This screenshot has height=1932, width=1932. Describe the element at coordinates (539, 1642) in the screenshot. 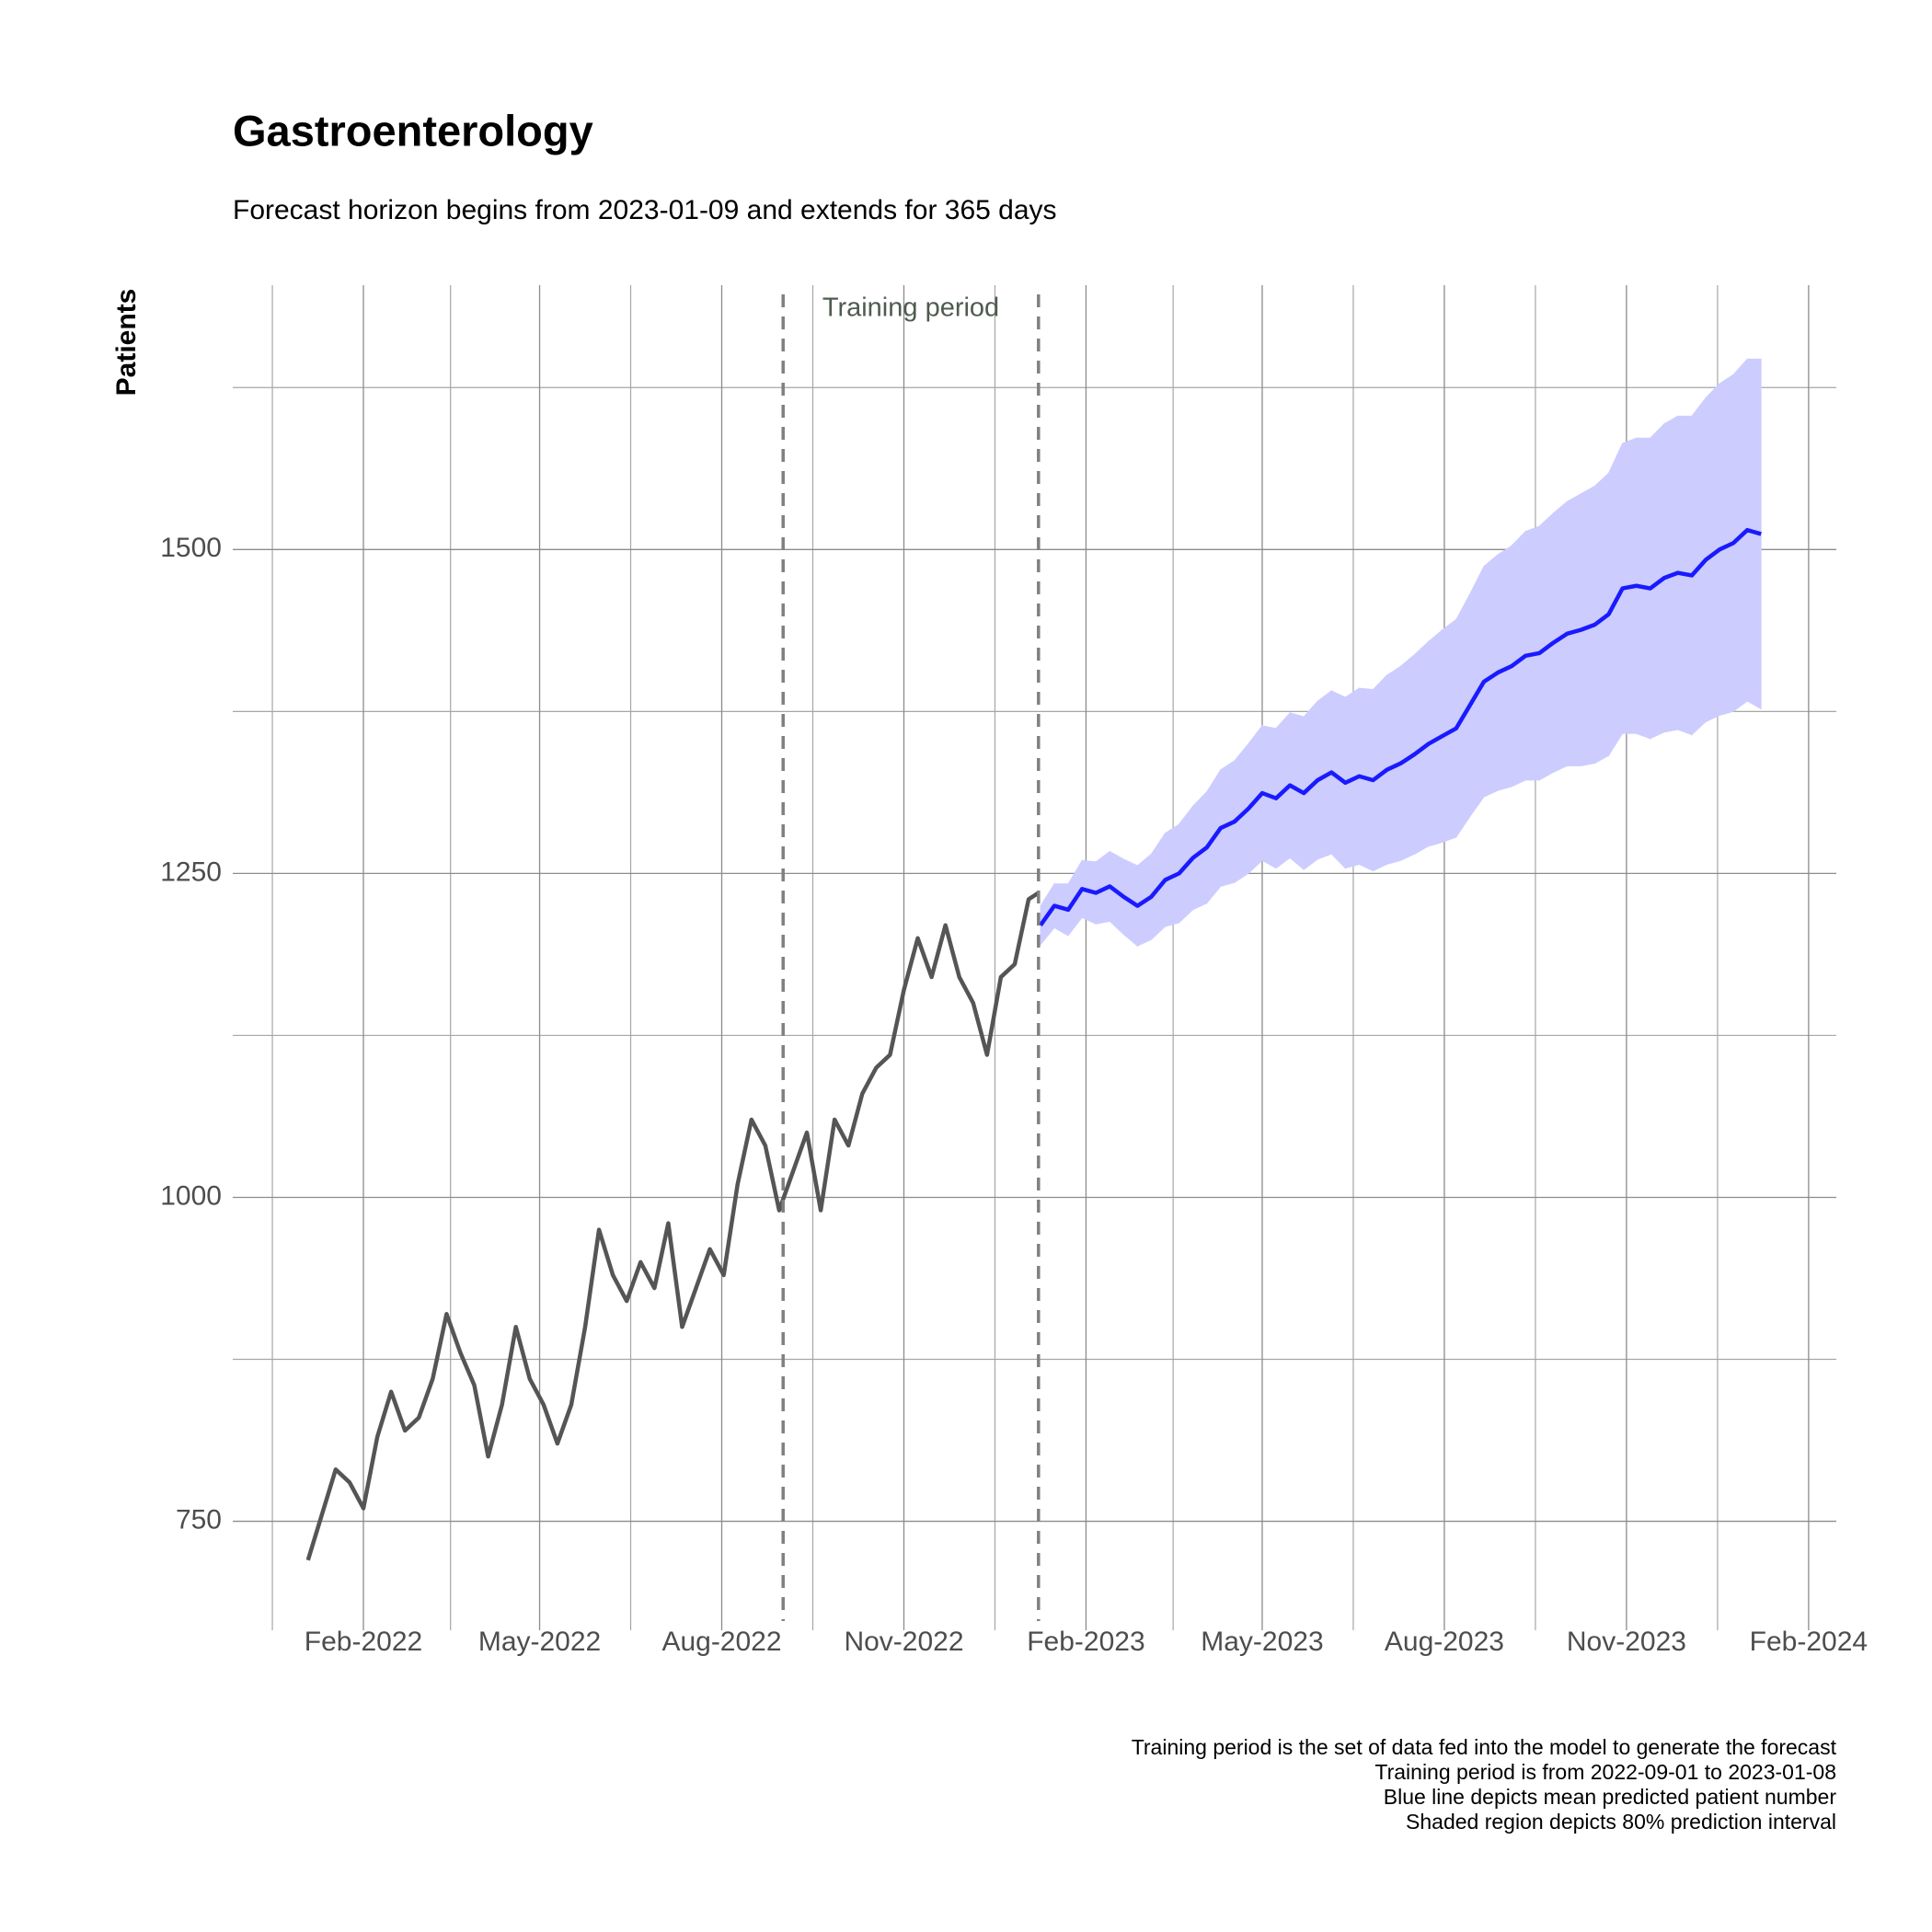

I see `x-tick-label: May-2022` at that location.